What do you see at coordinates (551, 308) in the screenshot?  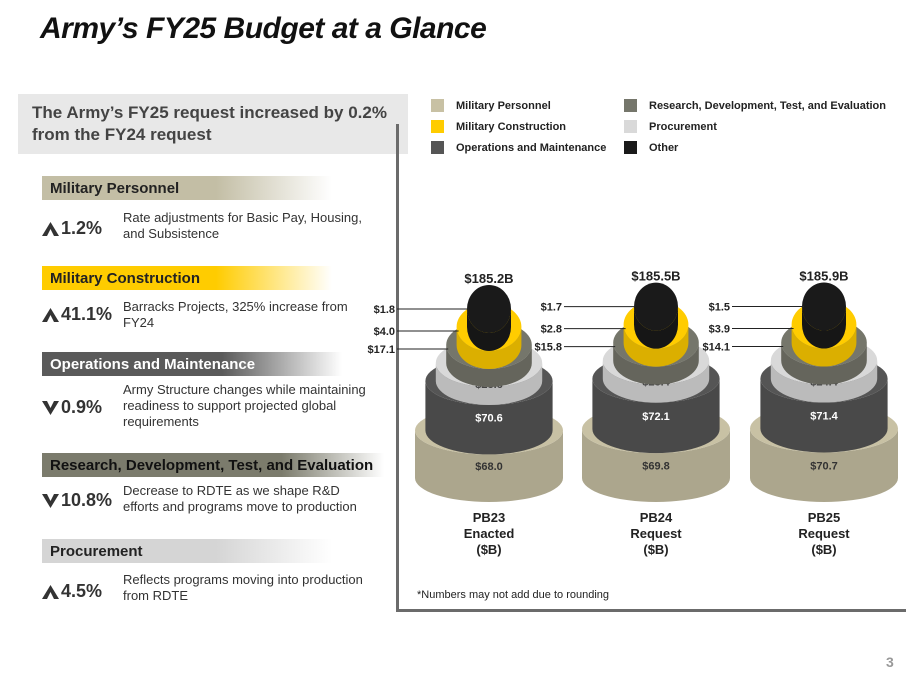 I see `callout-value-label: $1.7` at bounding box center [551, 308].